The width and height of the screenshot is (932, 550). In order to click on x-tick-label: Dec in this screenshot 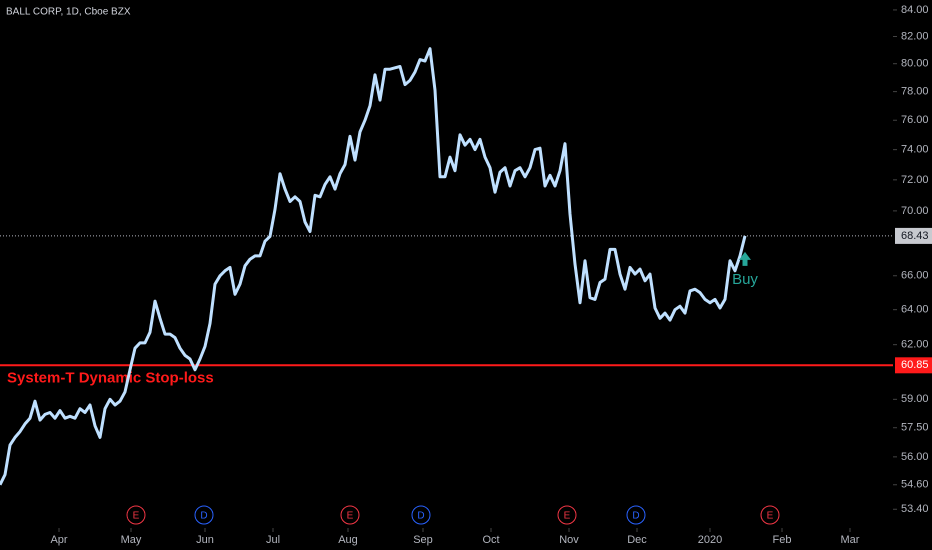, I will do `click(637, 540)`.